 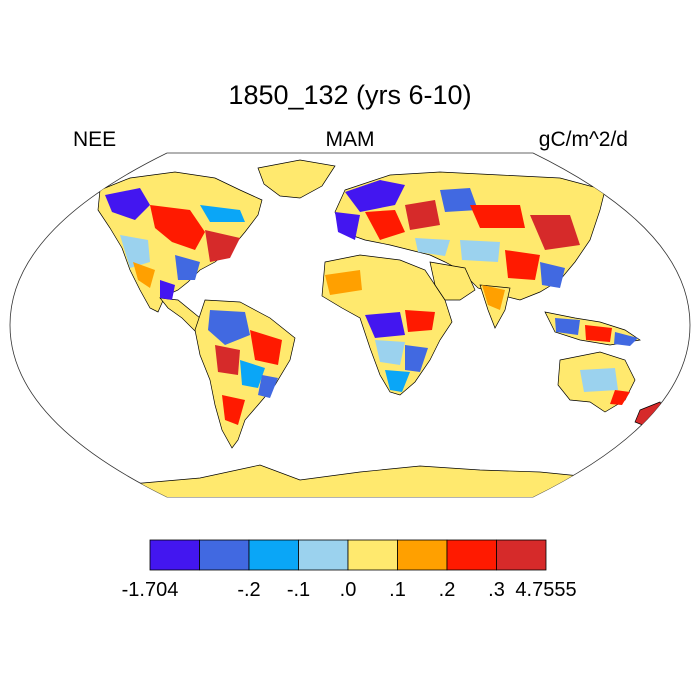 What do you see at coordinates (95, 139) in the screenshot?
I see `variable-label: NEE` at bounding box center [95, 139].